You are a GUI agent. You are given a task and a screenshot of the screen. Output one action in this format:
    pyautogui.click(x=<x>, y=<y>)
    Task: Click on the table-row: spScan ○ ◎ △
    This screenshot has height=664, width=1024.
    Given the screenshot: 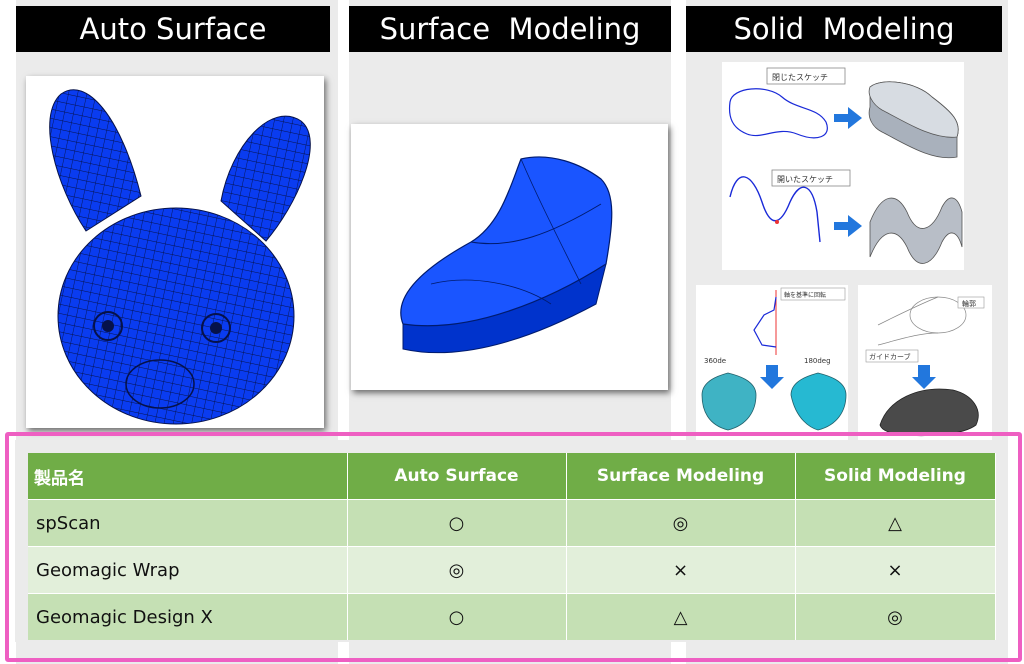 What is the action you would take?
    pyautogui.click(x=512, y=523)
    